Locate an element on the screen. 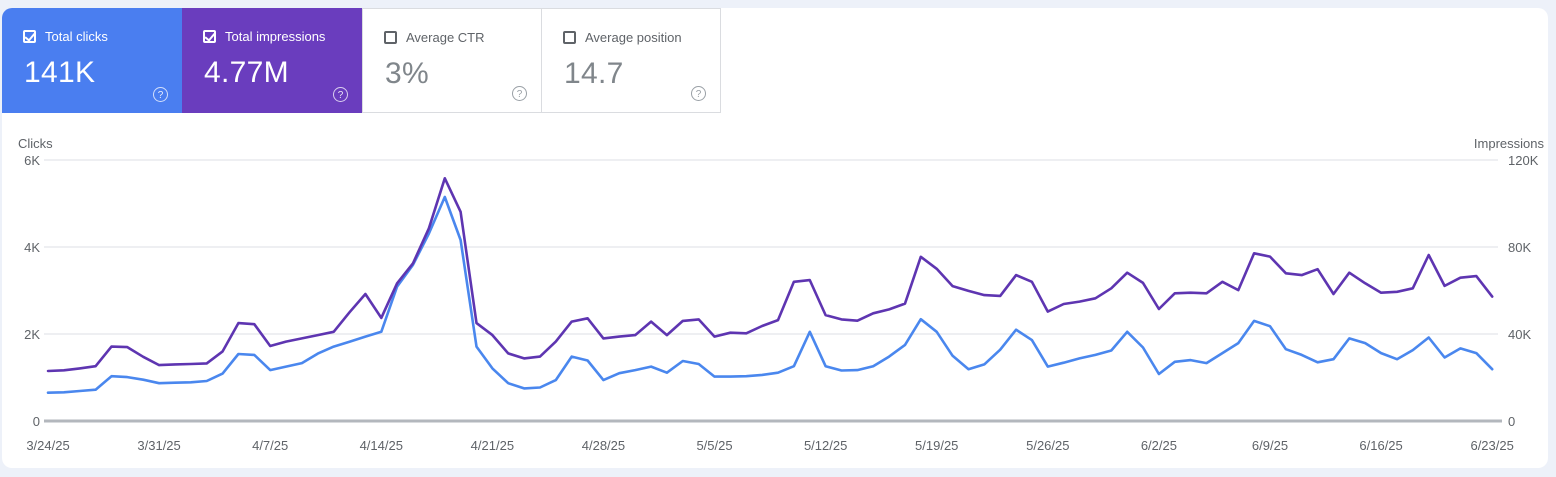 This screenshot has width=1556, height=477. left-axis-tick: 6K is located at coordinates (32, 160).